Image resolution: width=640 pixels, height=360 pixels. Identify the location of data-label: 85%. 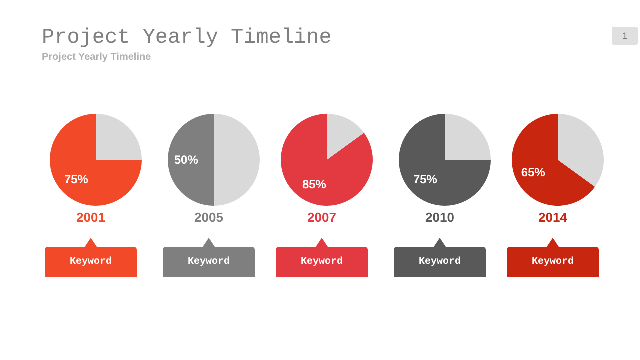
(314, 185).